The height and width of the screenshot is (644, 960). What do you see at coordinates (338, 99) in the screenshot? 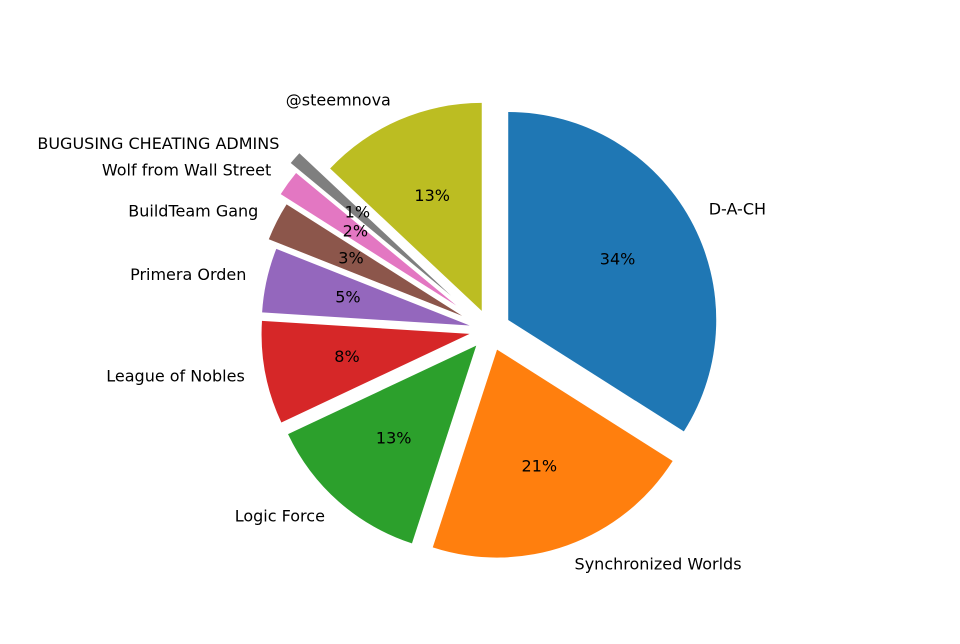
I see `slice-label: @steemnova` at bounding box center [338, 99].